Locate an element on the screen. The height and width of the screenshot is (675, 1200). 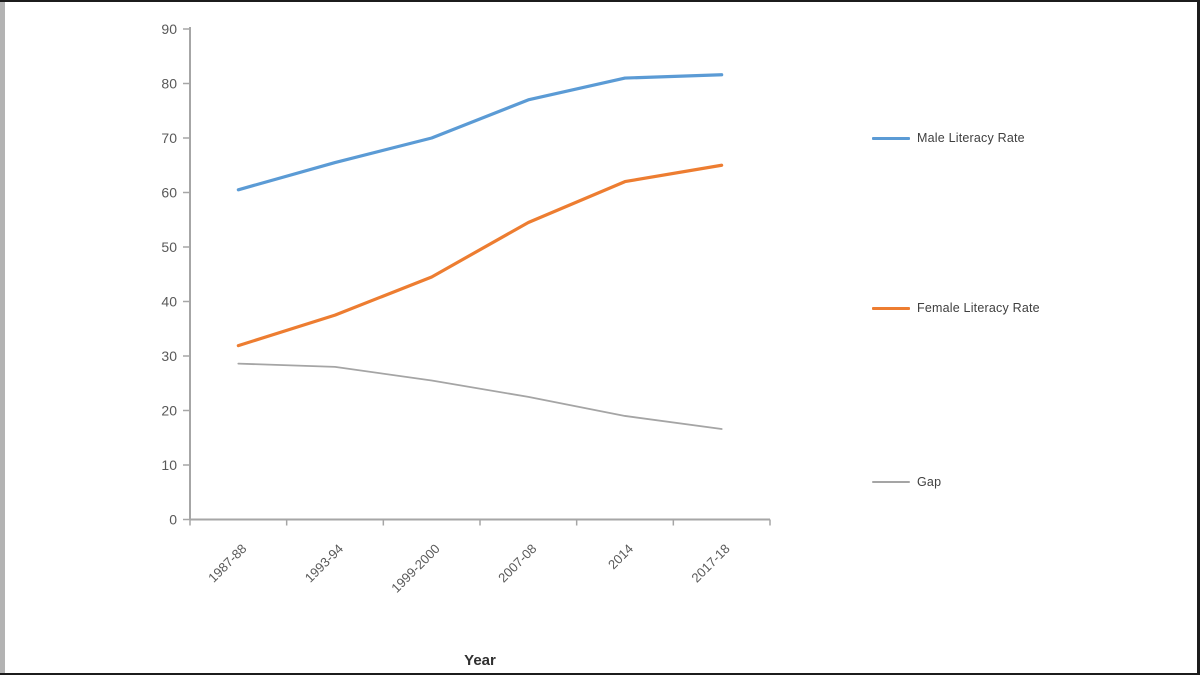
series-line-female-literacy-rate is located at coordinates (480, 255).